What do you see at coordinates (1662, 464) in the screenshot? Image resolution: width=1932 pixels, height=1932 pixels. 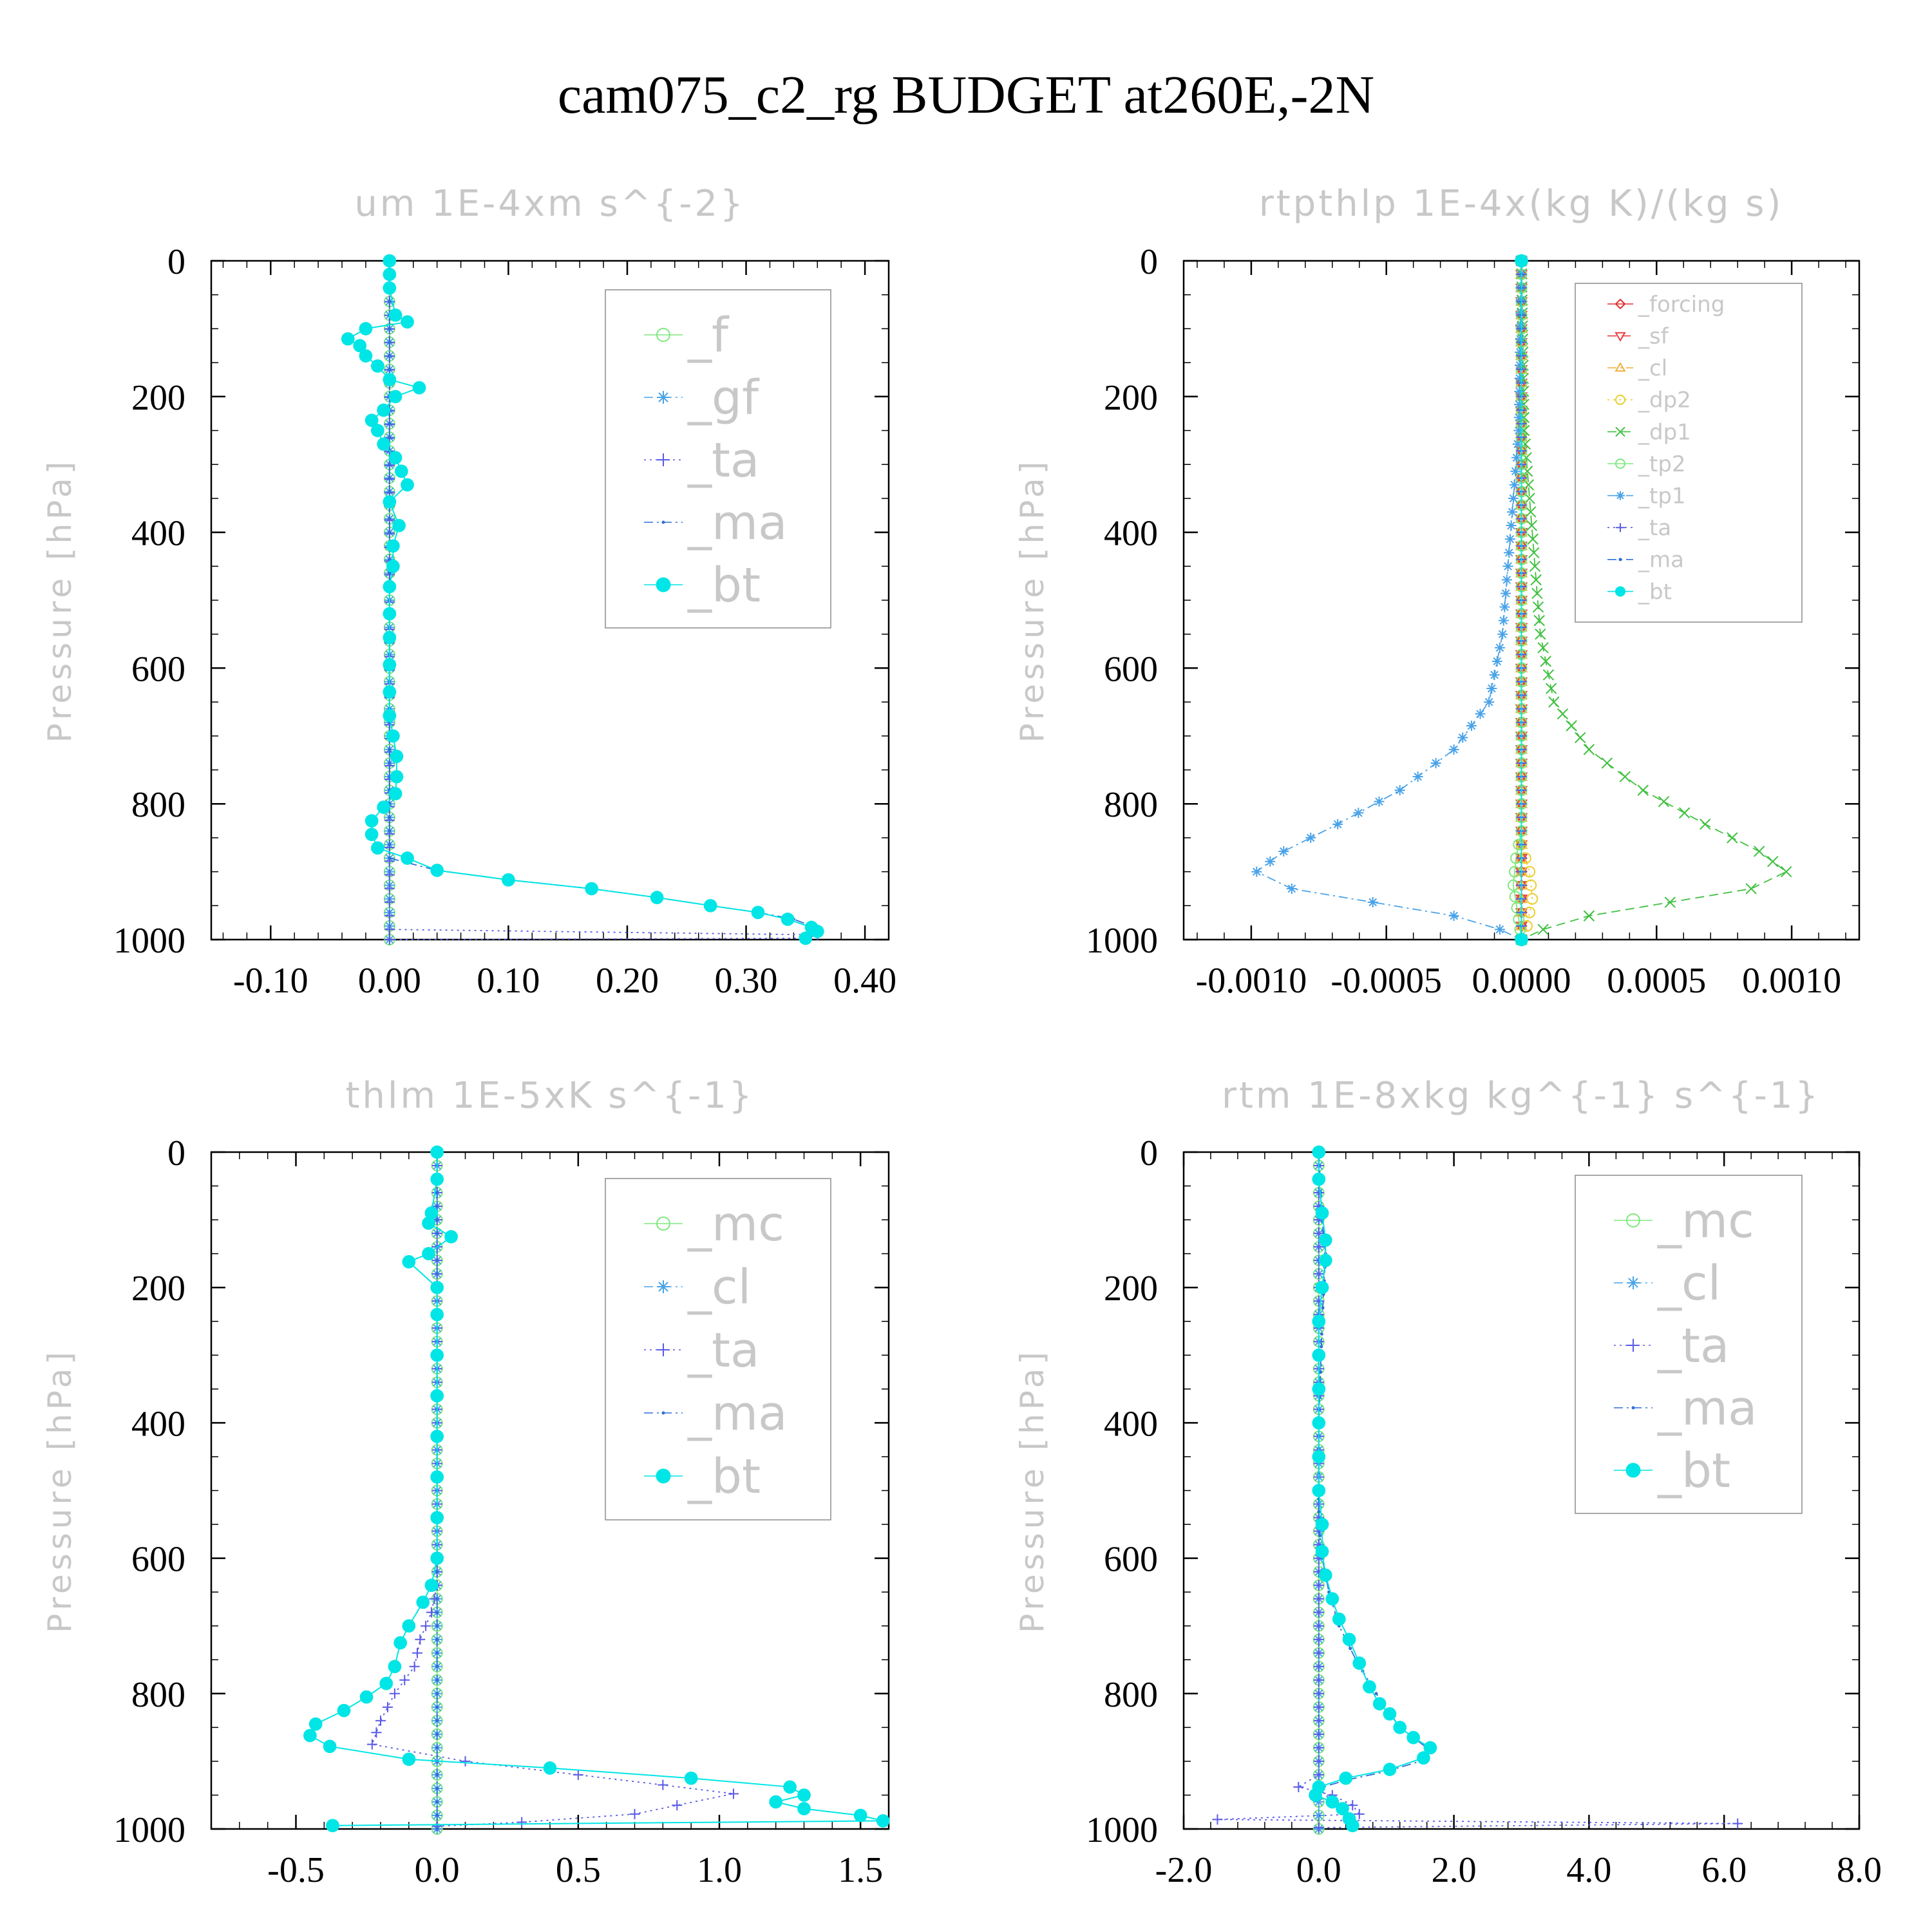 I see `legend-label: _tp2` at bounding box center [1662, 464].